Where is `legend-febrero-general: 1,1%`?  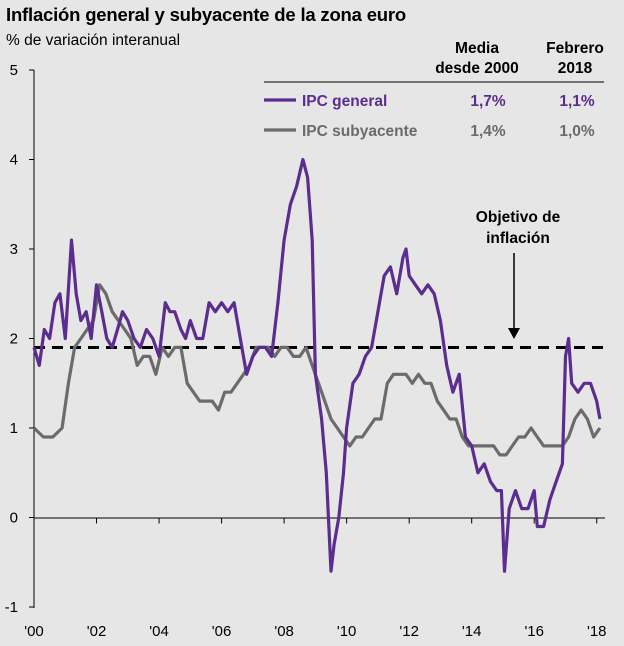
legend-febrero-general: 1,1% is located at coordinates (577, 101).